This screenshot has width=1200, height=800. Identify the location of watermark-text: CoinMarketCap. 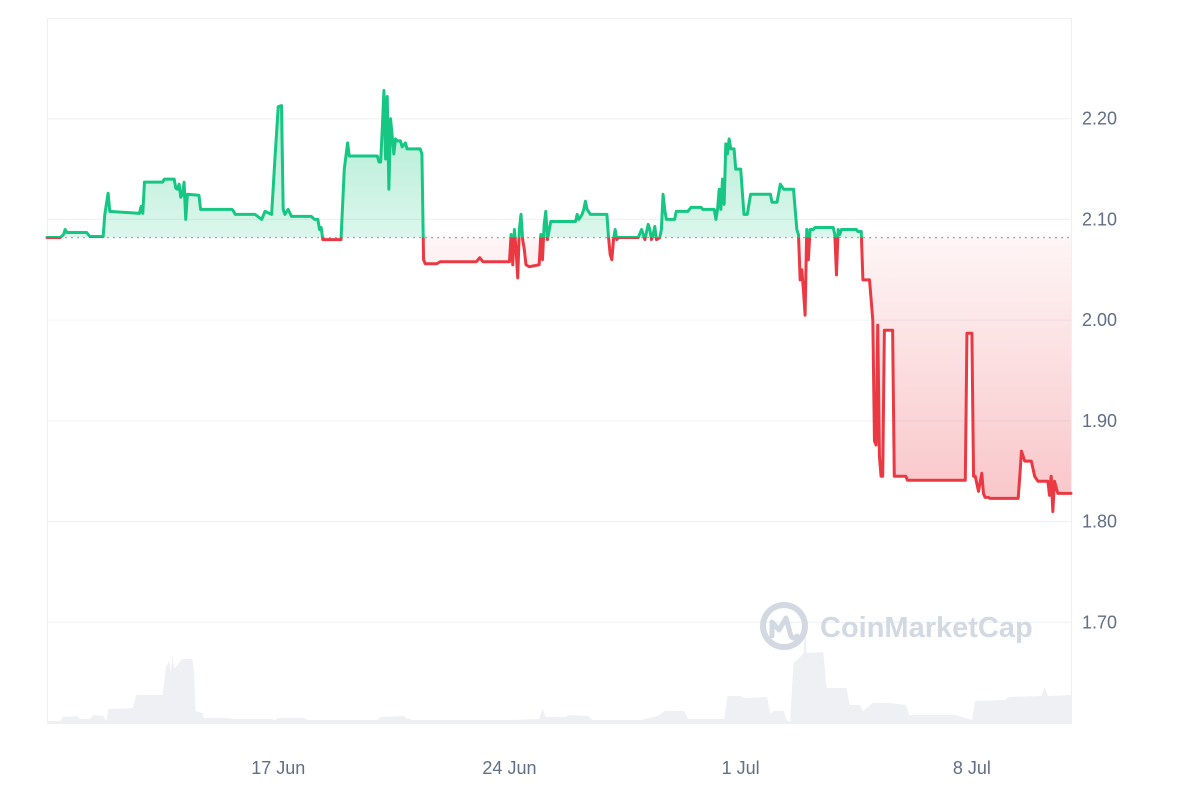
(926, 628).